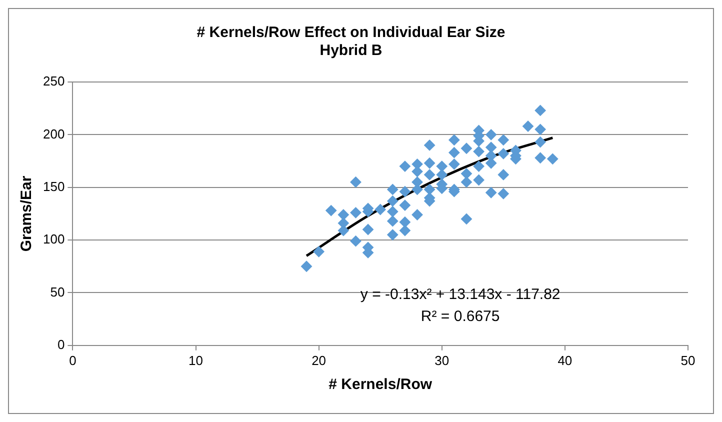 The width and height of the screenshot is (722, 422). Describe the element at coordinates (53, 239) in the screenshot. I see `y-tick-label: 100` at that location.